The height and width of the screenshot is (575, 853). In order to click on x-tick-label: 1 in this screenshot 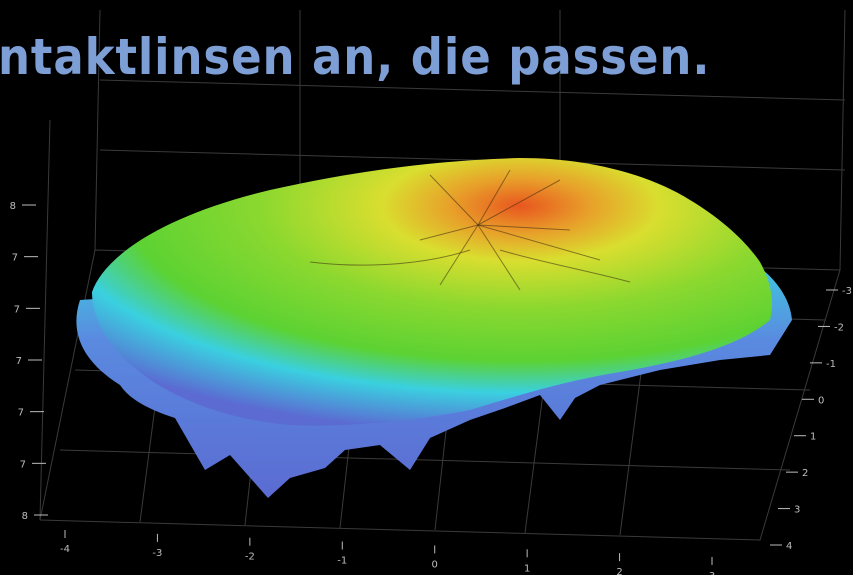, I will do `click(527, 568)`.